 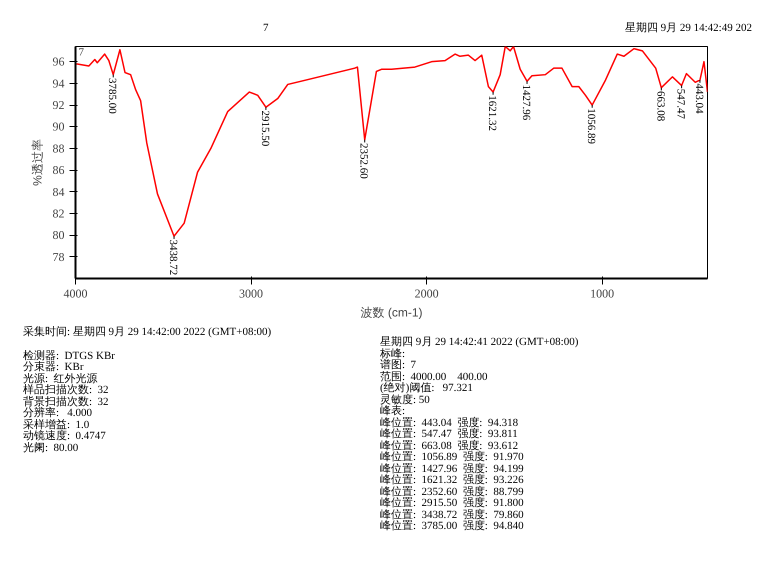 I want to click on y-tick-label: 88, so click(x=58, y=148).